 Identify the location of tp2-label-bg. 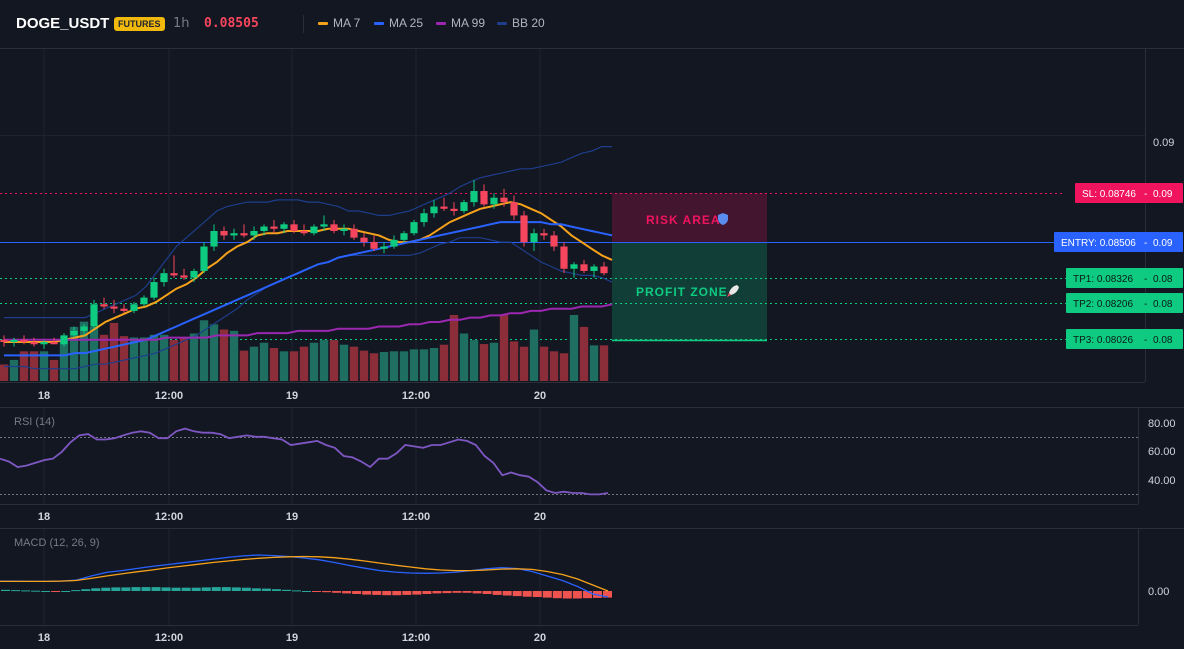
(1124, 303).